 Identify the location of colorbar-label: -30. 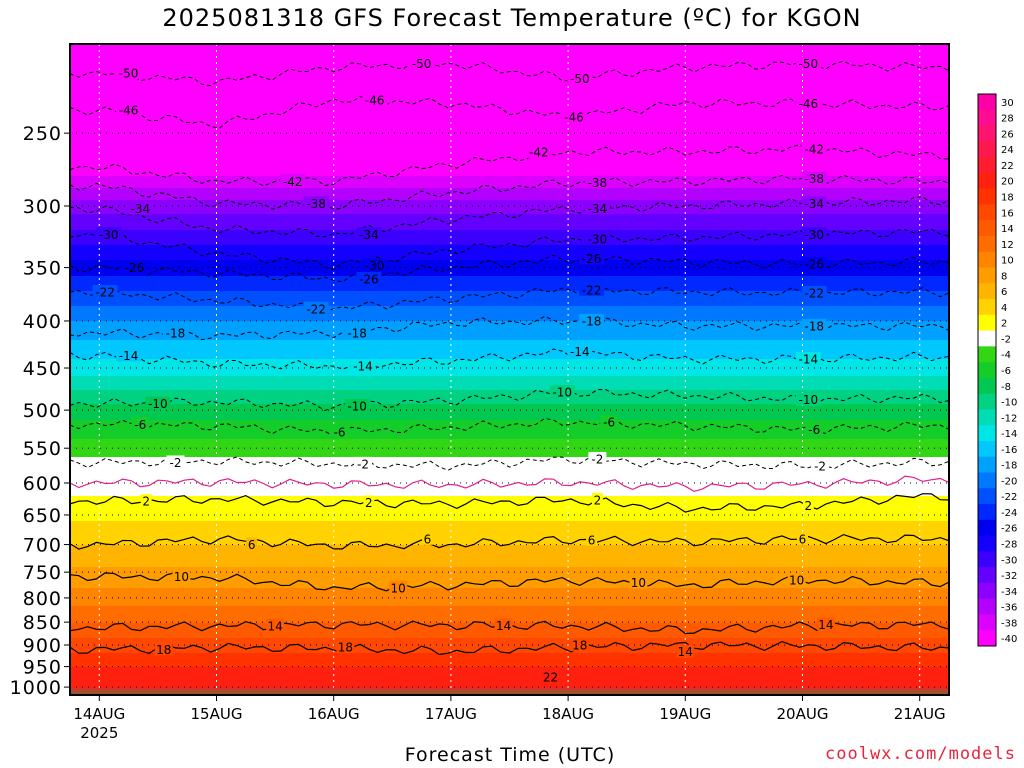
(1009, 560).